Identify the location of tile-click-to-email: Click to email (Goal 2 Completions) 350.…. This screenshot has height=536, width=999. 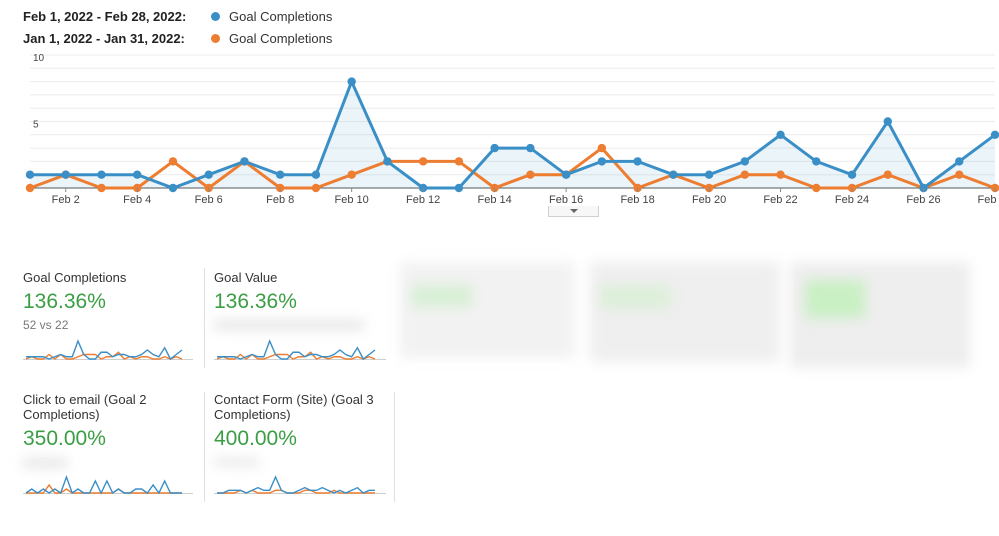
(108, 430).